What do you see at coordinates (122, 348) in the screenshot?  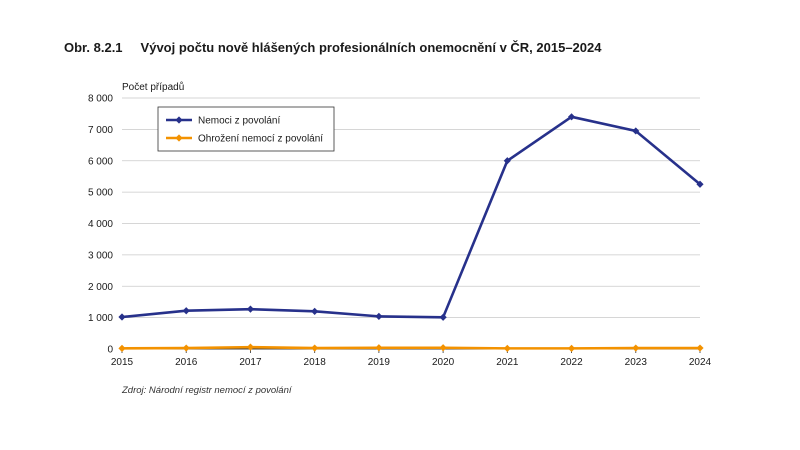 I see `data-point-2-2015` at bounding box center [122, 348].